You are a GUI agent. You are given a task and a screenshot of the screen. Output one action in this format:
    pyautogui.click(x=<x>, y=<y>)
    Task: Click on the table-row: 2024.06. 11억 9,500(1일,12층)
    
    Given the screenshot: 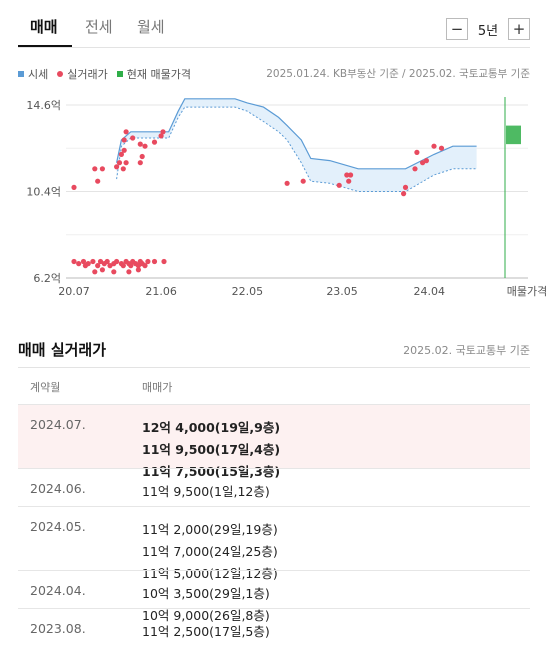 What is the action you would take?
    pyautogui.click(x=274, y=487)
    